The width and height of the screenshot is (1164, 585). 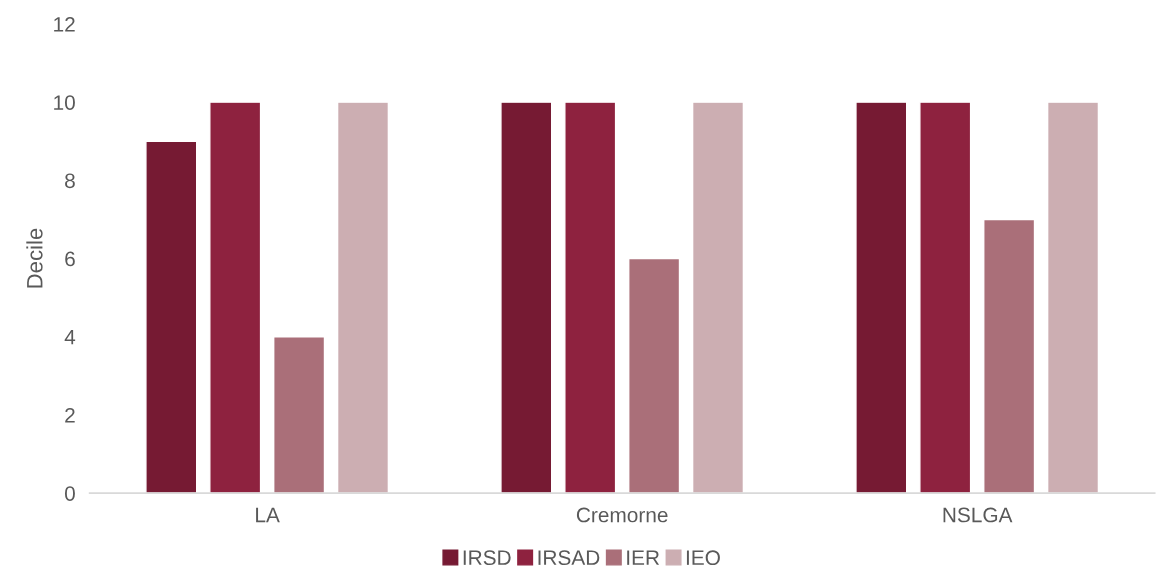 What do you see at coordinates (70, 259) in the screenshot?
I see `y-tick-label: 6` at bounding box center [70, 259].